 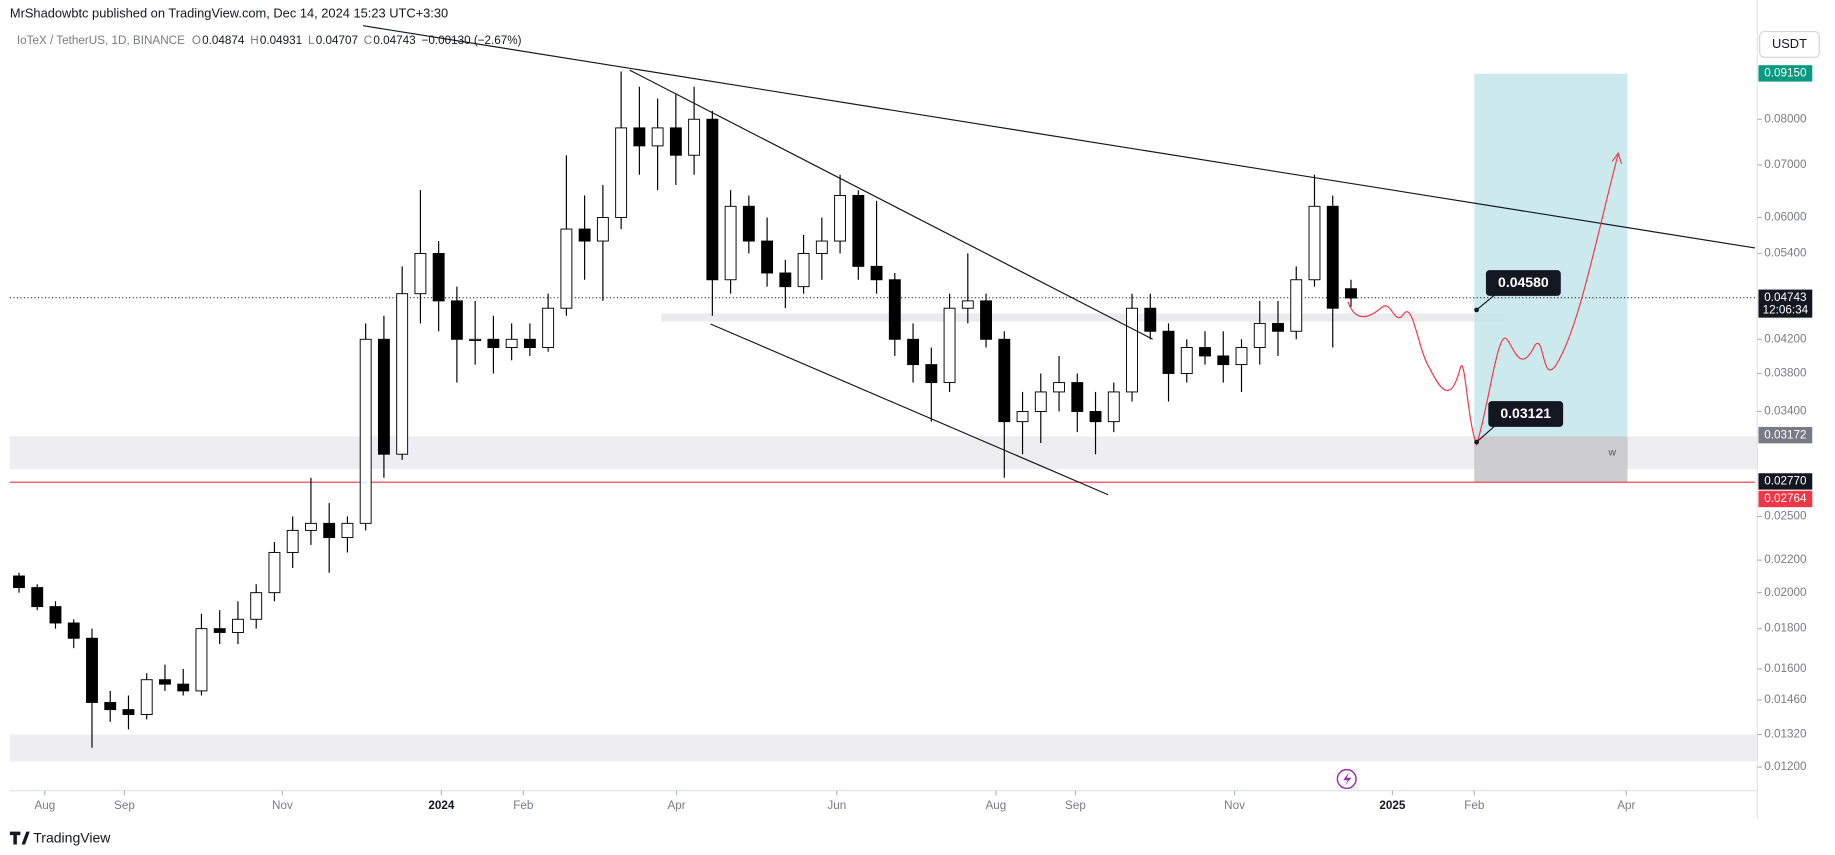 I want to click on y-tick-label: 0.01320, so click(x=1785, y=734).